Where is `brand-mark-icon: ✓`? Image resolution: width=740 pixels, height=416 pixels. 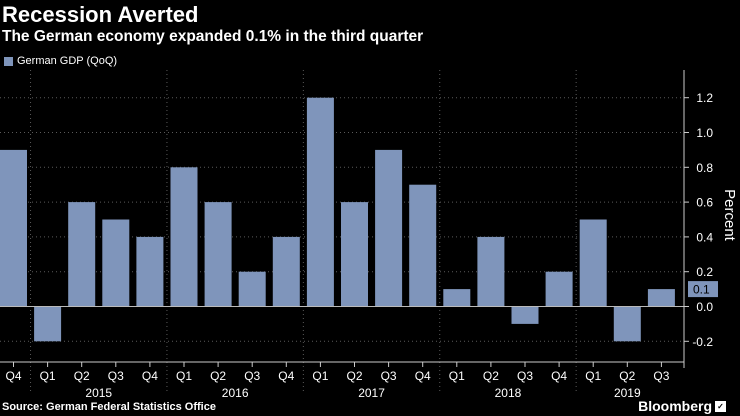 brand-mark-icon: ✓ is located at coordinates (720, 406).